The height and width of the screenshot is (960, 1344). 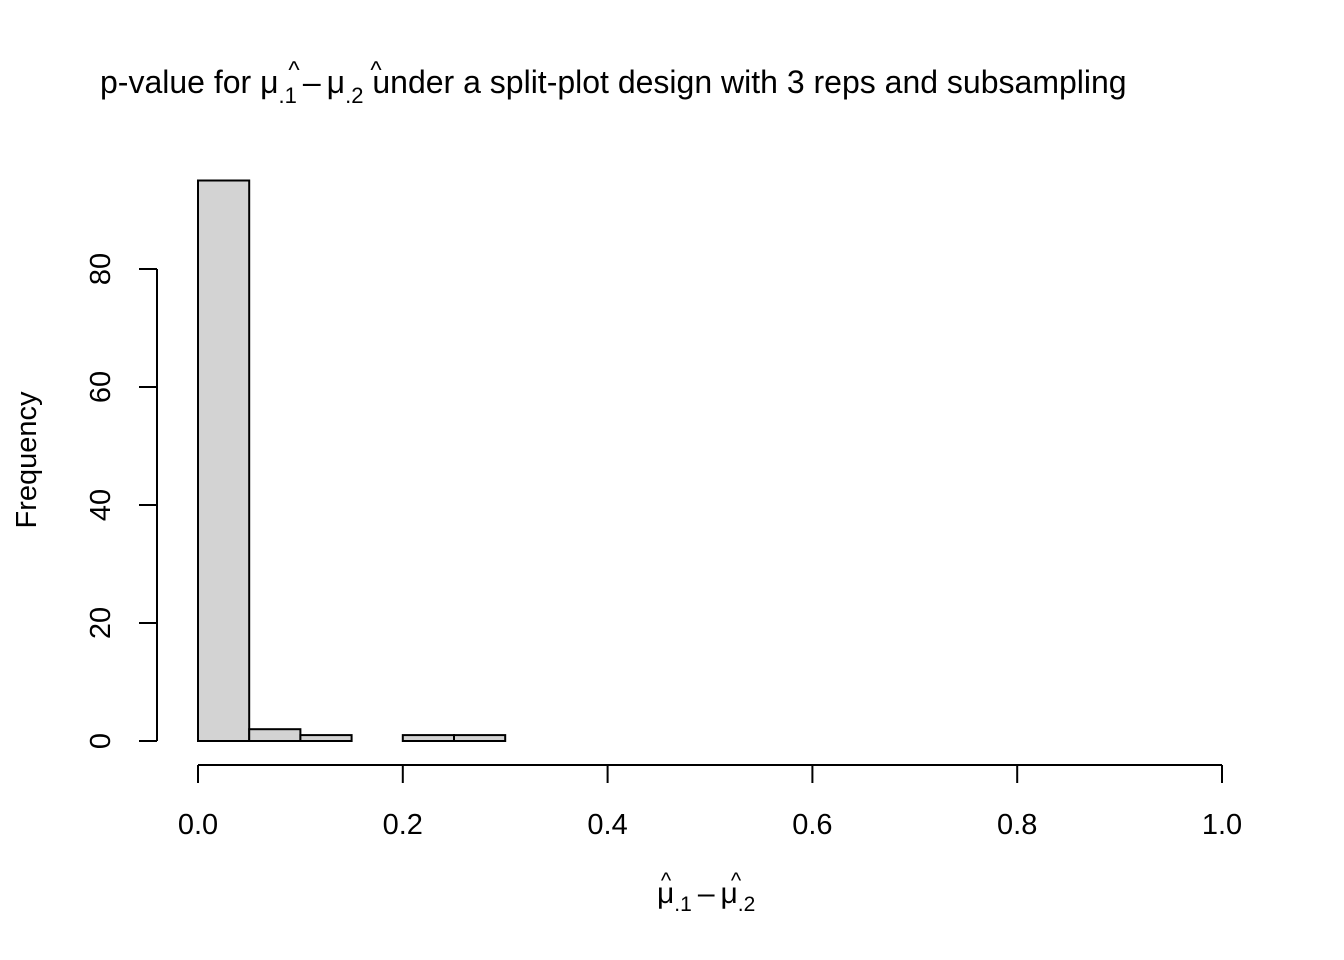 I want to click on xlabel-subscript-1: .1, so click(x=683, y=904).